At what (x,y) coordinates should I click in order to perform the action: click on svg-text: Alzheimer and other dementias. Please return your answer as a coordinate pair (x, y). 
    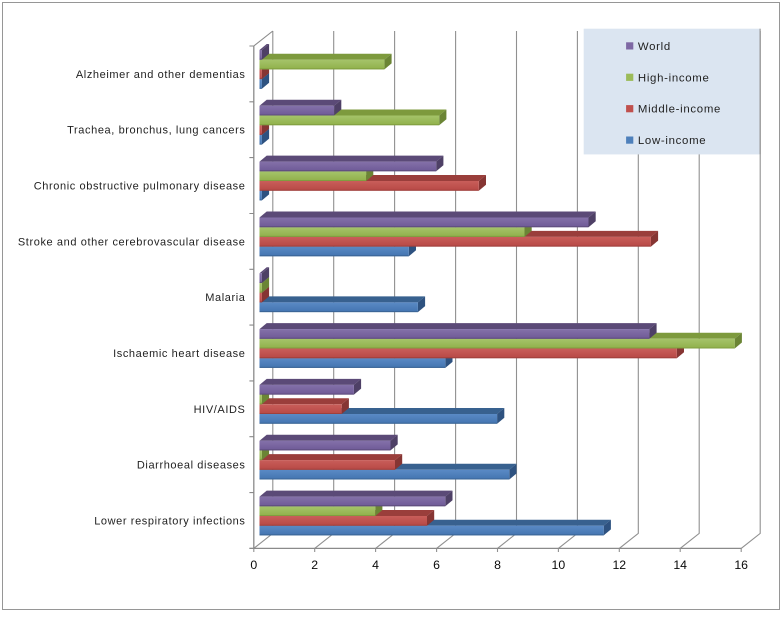
    Looking at the image, I should click on (161, 75).